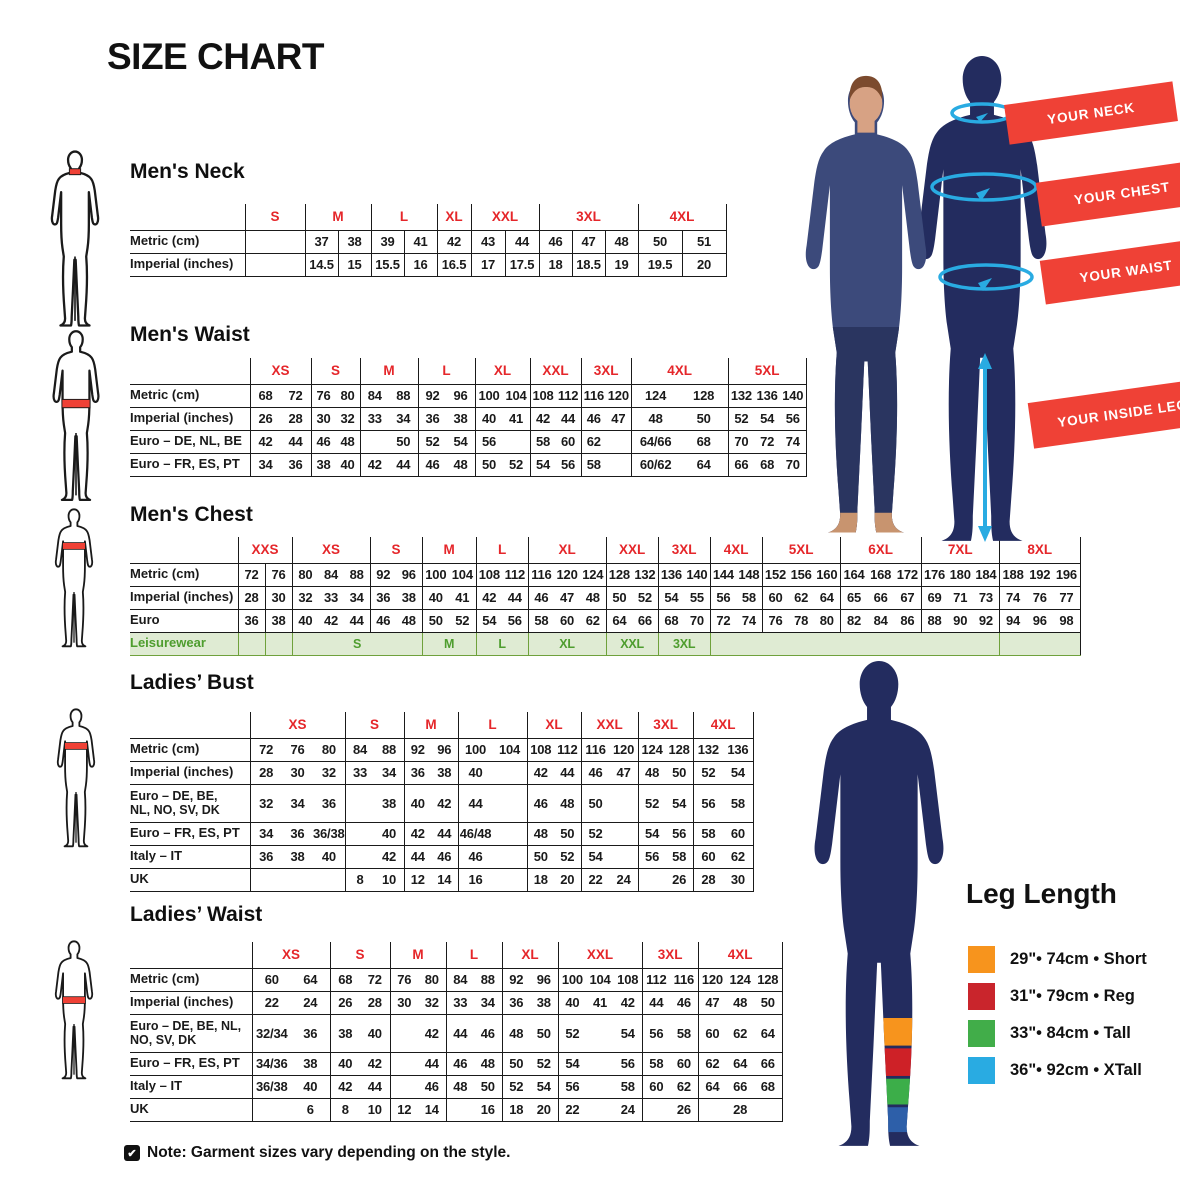 The height and width of the screenshot is (1197, 1180). What do you see at coordinates (502, 644) in the screenshot?
I see `cell-values: L` at bounding box center [502, 644].